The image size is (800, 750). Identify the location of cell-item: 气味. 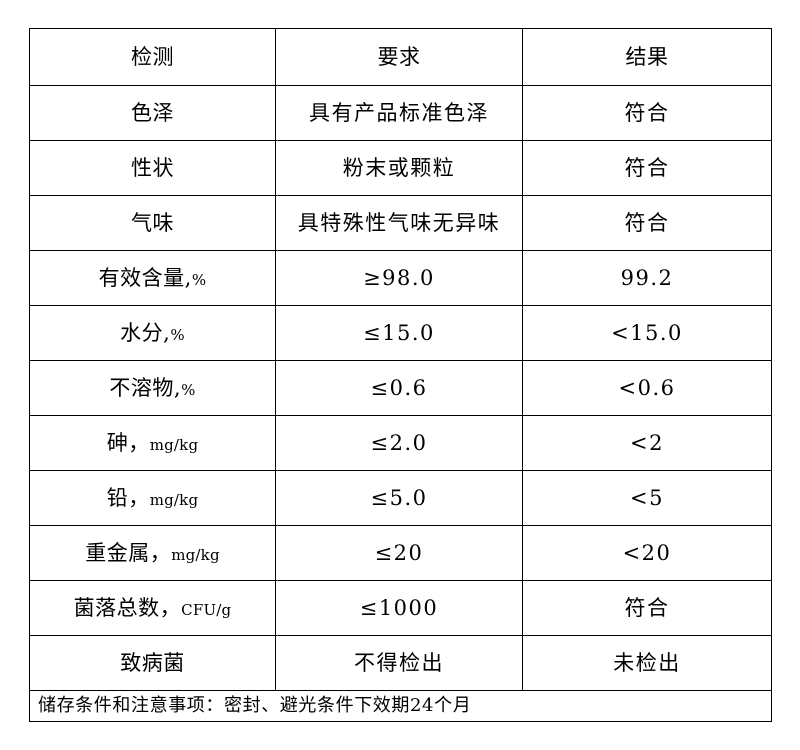
(152, 223).